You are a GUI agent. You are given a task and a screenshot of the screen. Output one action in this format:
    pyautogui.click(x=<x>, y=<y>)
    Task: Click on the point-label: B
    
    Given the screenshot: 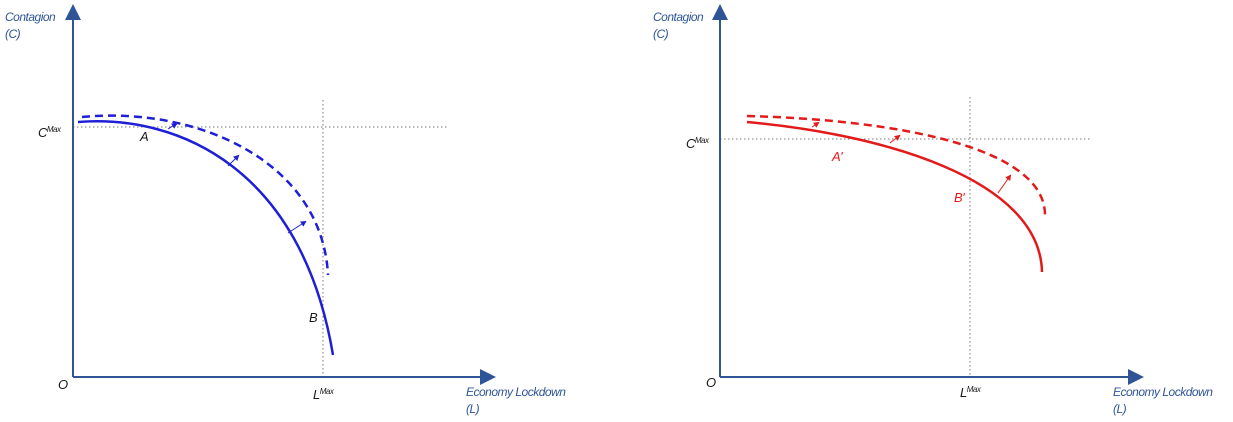 What is the action you would take?
    pyautogui.click(x=313, y=317)
    